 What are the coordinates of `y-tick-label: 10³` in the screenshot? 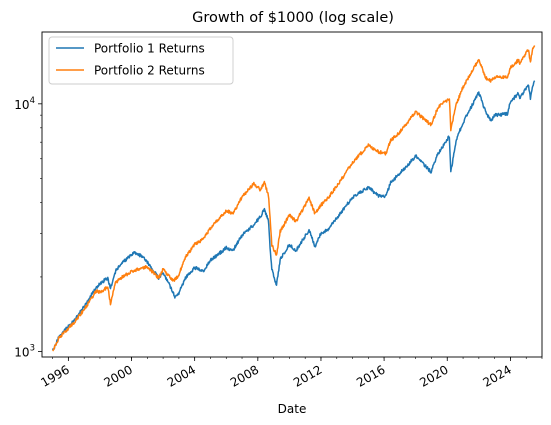 It's located at (24, 351).